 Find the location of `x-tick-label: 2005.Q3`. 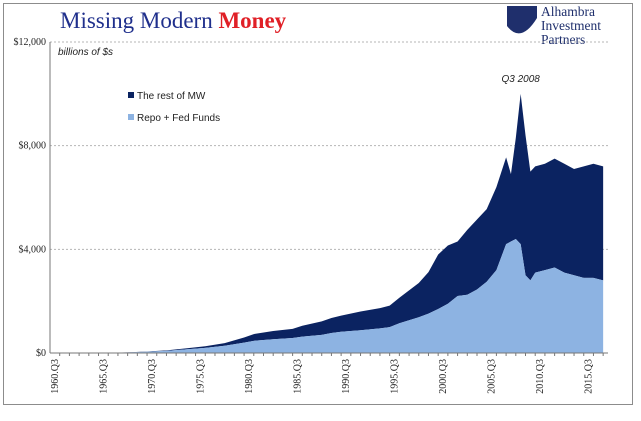

x-tick-label: 2005.Q3 is located at coordinates (492, 376).